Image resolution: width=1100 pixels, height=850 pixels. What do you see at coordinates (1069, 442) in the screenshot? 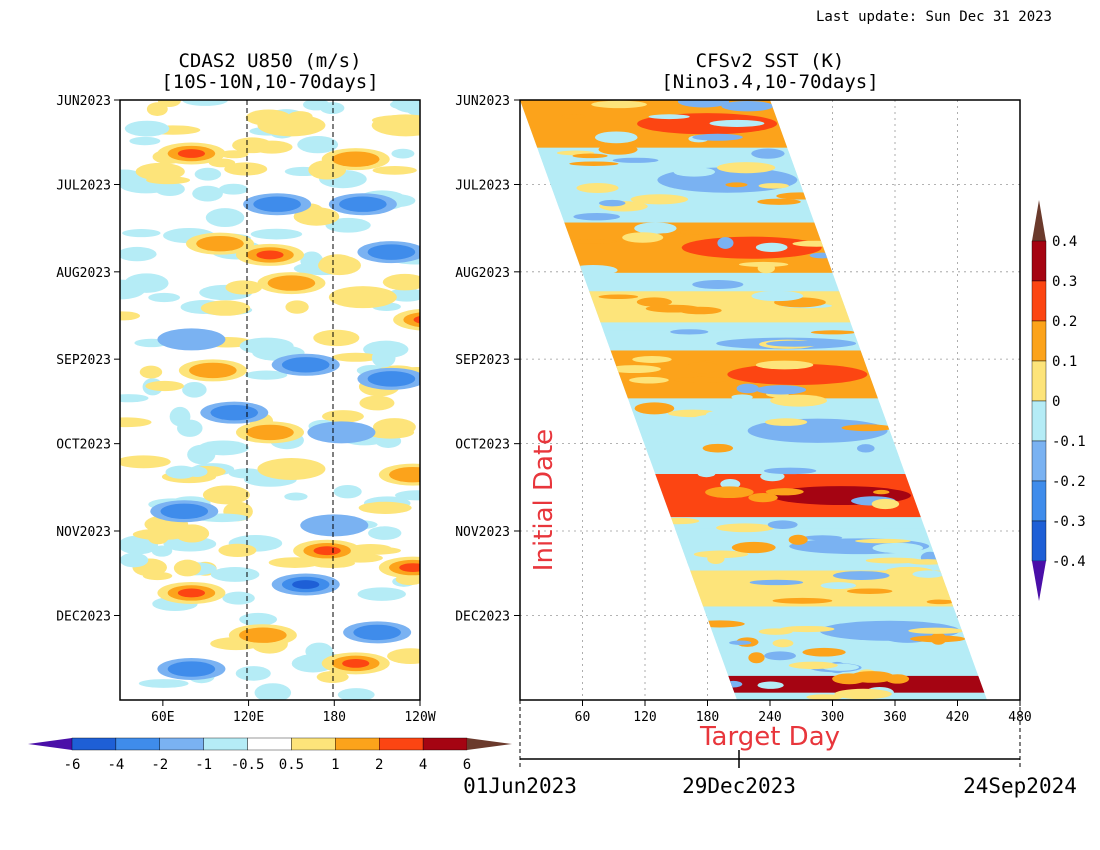
I see `right-colorbar-label: -0.1` at bounding box center [1069, 442].